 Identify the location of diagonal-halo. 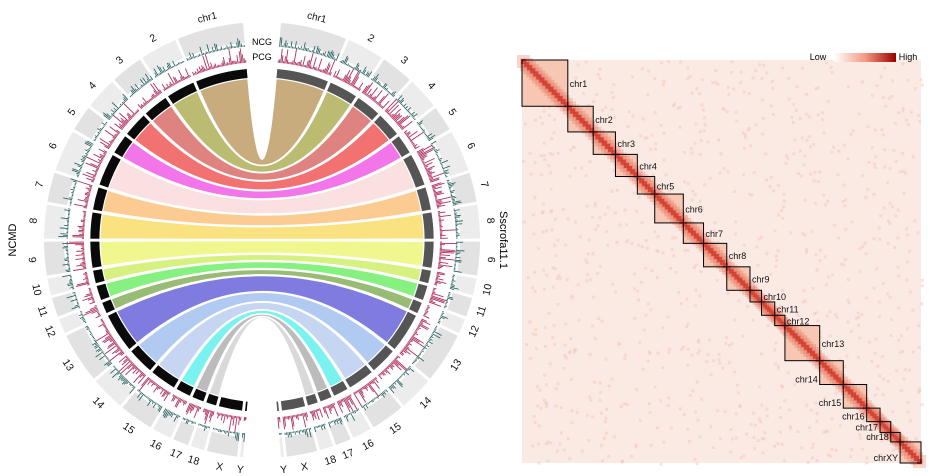
(919, 461).